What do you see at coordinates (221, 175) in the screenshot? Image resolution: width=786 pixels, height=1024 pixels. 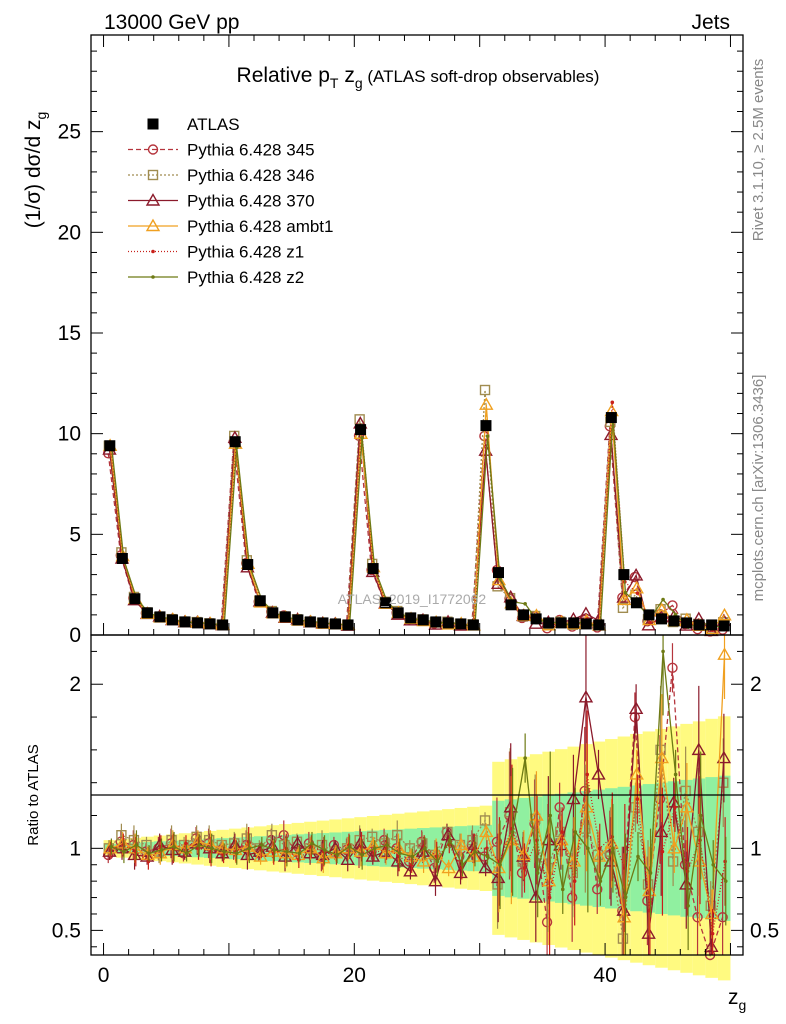 I see `legend-entry-p346: Pythia 6.428 346` at bounding box center [221, 175].